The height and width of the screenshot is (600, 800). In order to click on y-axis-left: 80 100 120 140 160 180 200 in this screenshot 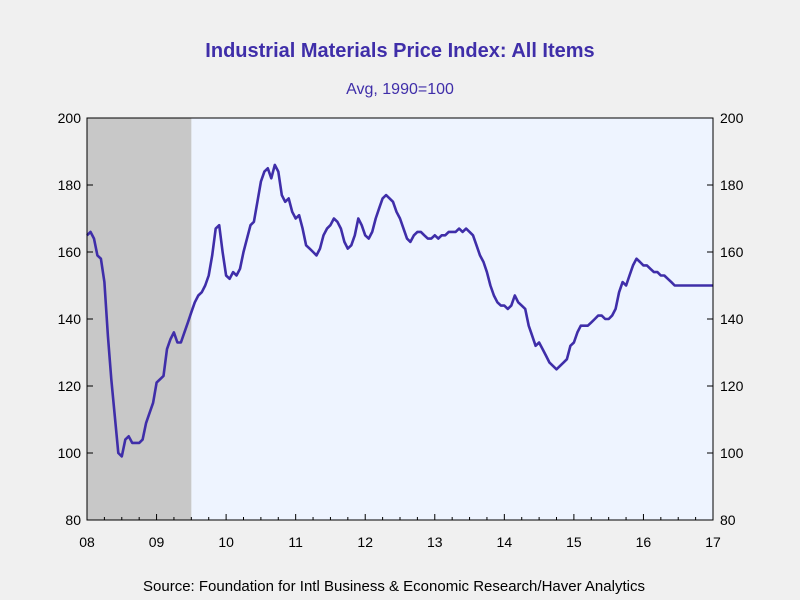, I will do `click(70, 319)`.